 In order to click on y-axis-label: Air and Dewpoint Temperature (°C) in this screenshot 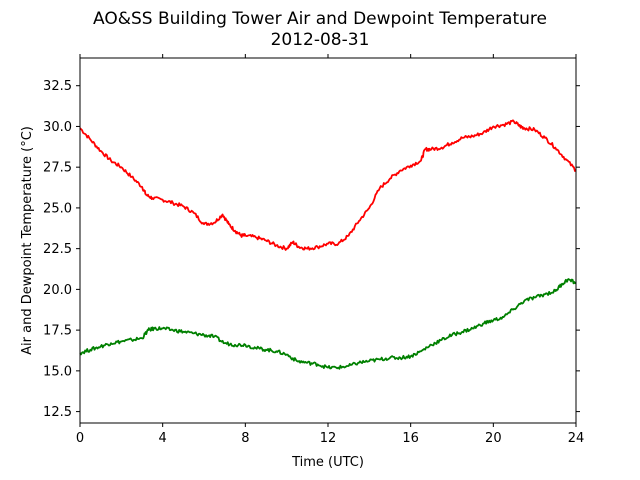, I will do `click(27, 240)`.